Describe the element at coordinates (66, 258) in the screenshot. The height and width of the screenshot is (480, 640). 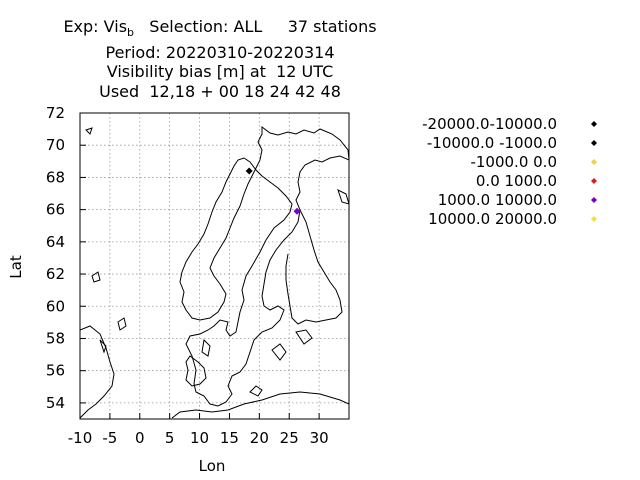
I see `y-axis-ticks: 54 56 58 60 62 64 66 68 70 72` at that location.